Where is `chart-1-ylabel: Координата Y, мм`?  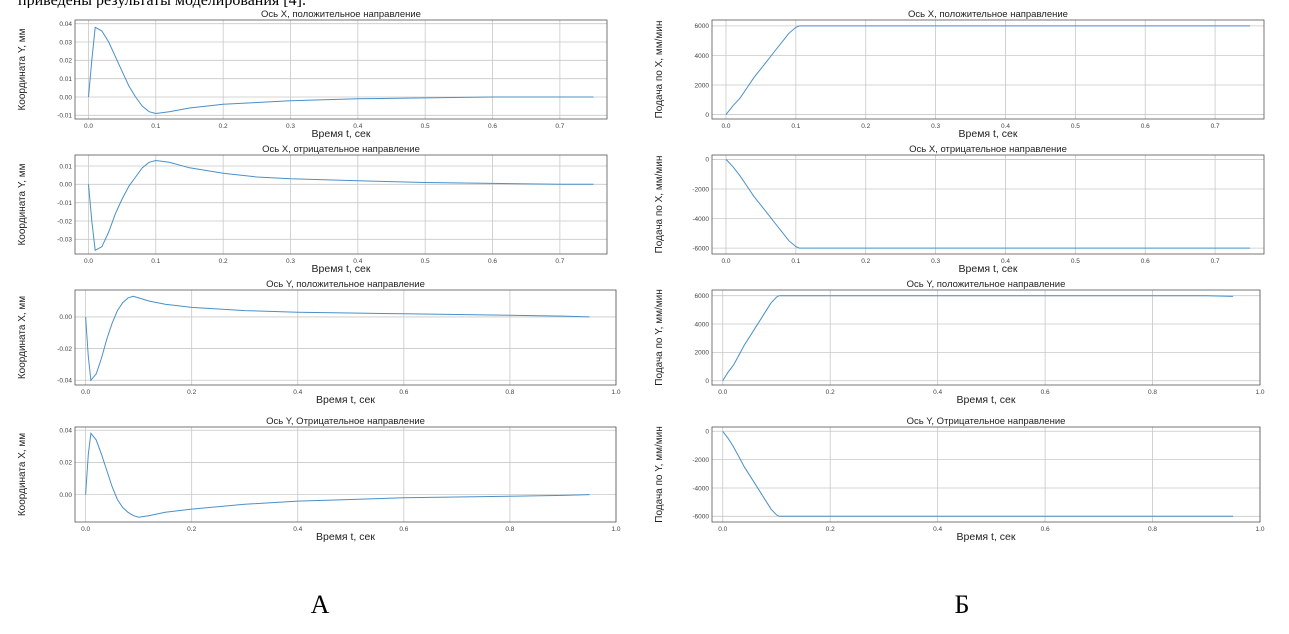
chart-1-ylabel: Координата Y, мм is located at coordinates (22, 69).